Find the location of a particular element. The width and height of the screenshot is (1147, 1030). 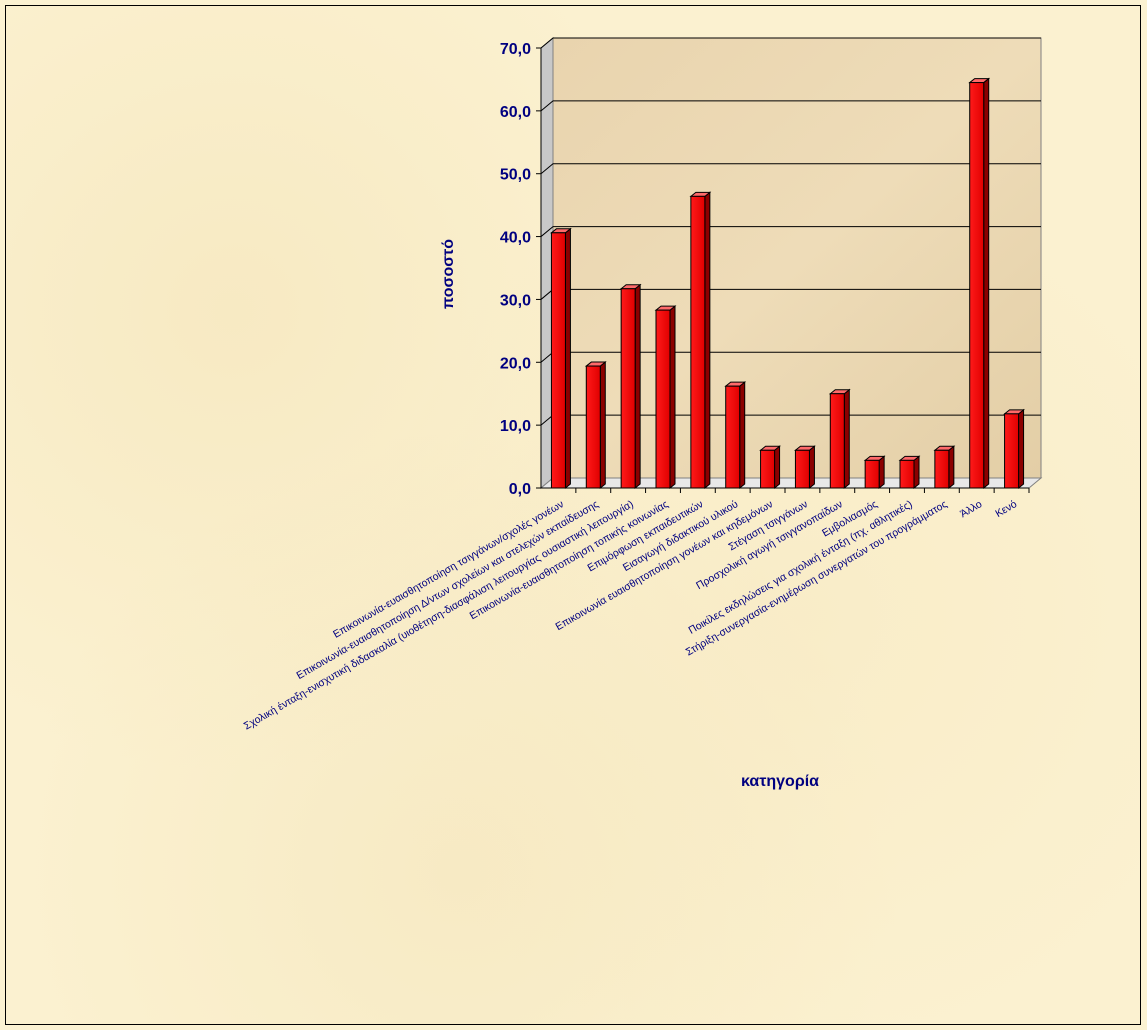

y-tick-label: 70,0 is located at coordinates (515, 49).